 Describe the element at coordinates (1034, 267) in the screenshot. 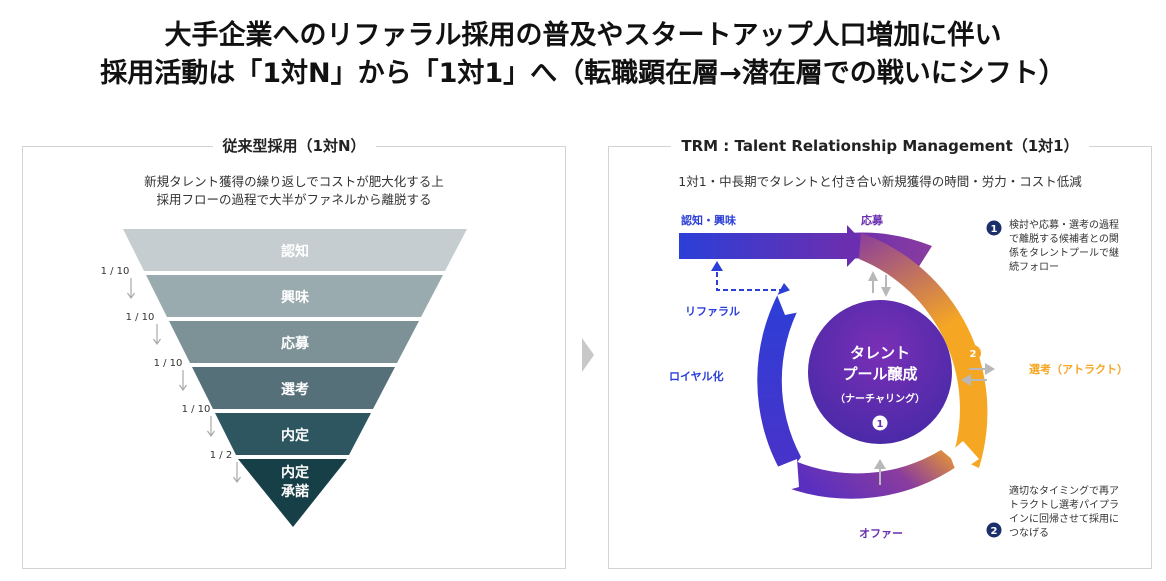

I see `note1-line4: 続フォロー` at that location.